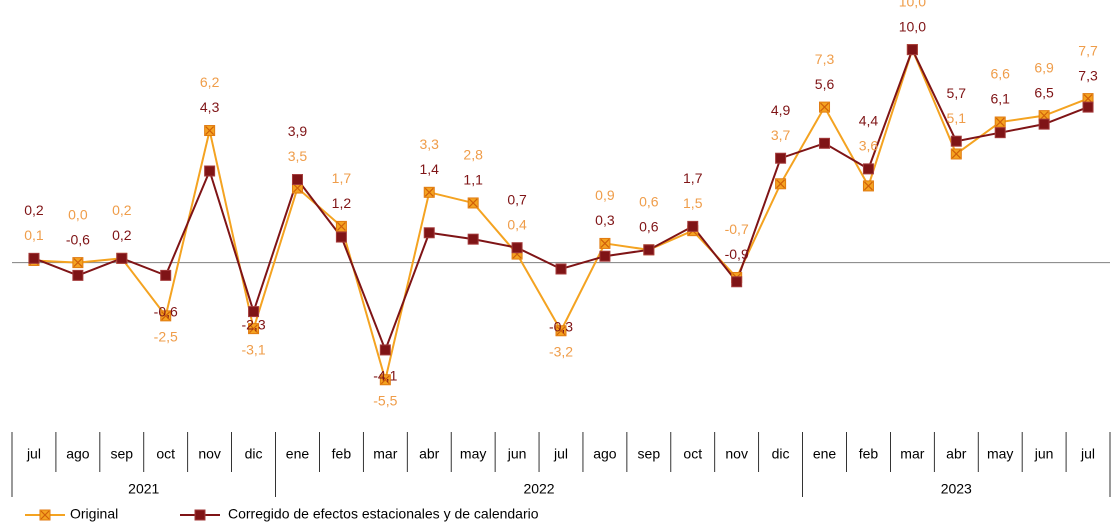 The image size is (1114, 522). What do you see at coordinates (1000, 99) in the screenshot?
I see `data-label: 6,1` at bounding box center [1000, 99].